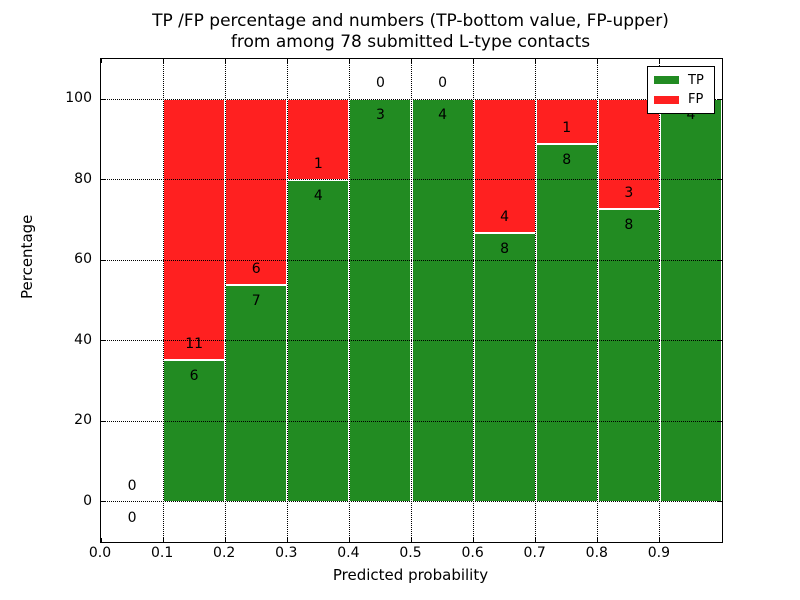 The height and width of the screenshot is (600, 800). I want to click on tp-legend-swatch-icon, so click(666, 80).